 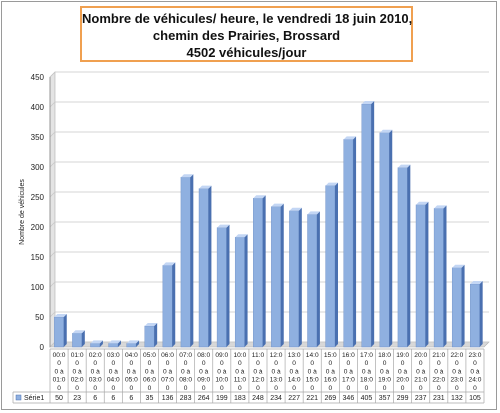 What do you see at coordinates (312, 355) in the screenshot?
I see `x-tick-label: 14:0` at bounding box center [312, 355].